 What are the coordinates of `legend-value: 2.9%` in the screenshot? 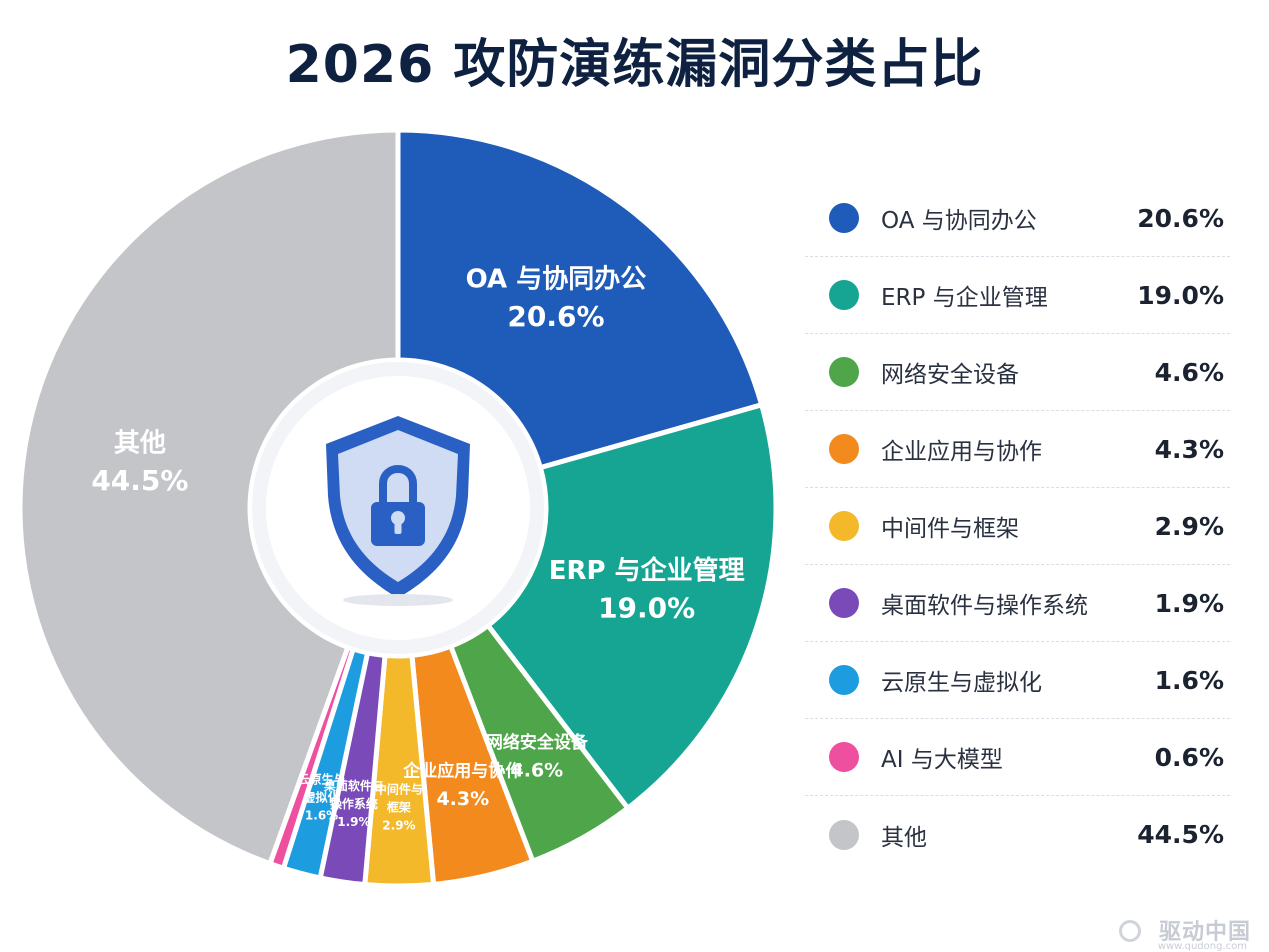 It's located at (1189, 526).